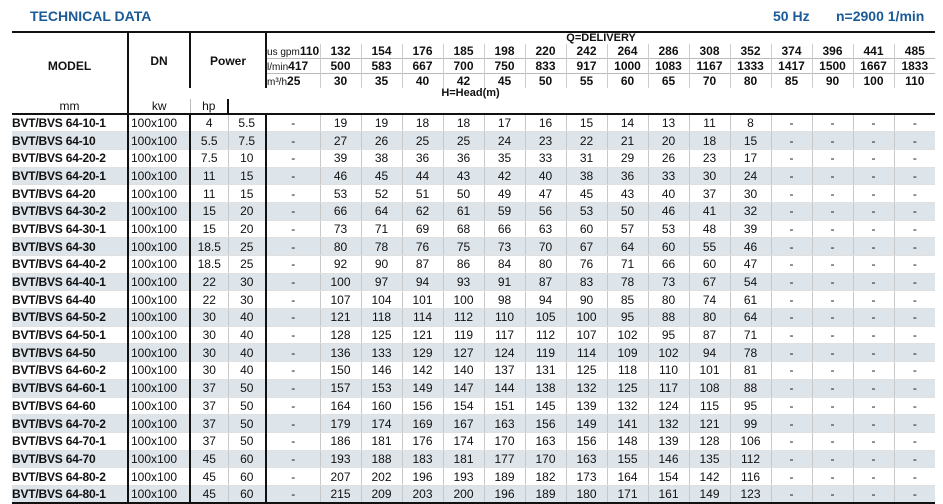 The width and height of the screenshot is (943, 504). What do you see at coordinates (545, 193) in the screenshot?
I see `head-cell: 47` at bounding box center [545, 193].